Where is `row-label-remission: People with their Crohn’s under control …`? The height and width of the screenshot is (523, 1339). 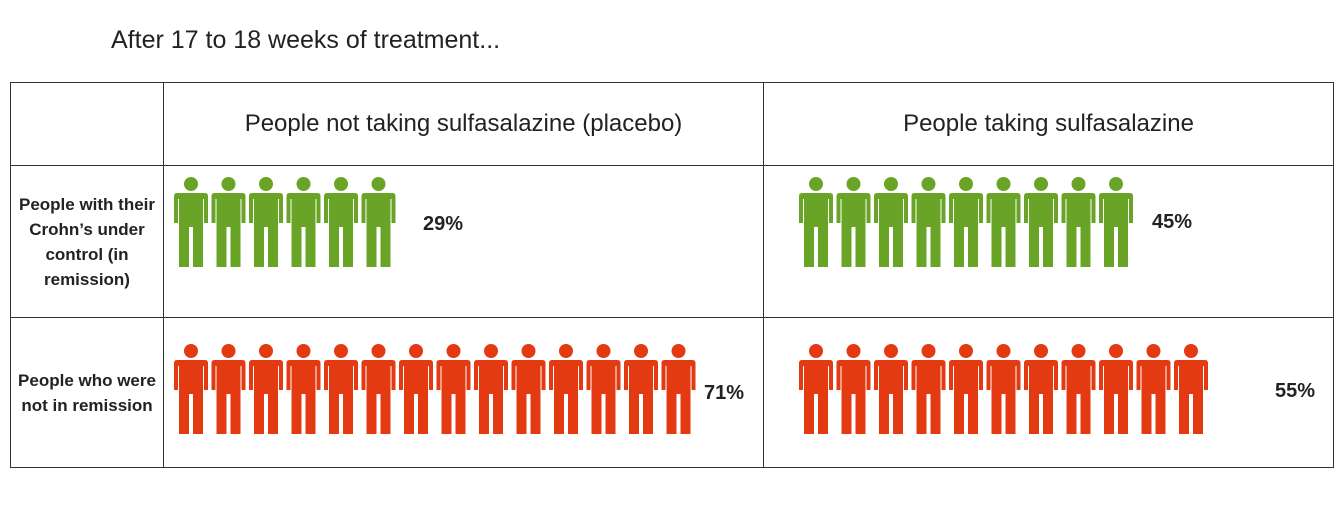
row-label-remission: People with their Crohn’s under control … is located at coordinates (87, 241).